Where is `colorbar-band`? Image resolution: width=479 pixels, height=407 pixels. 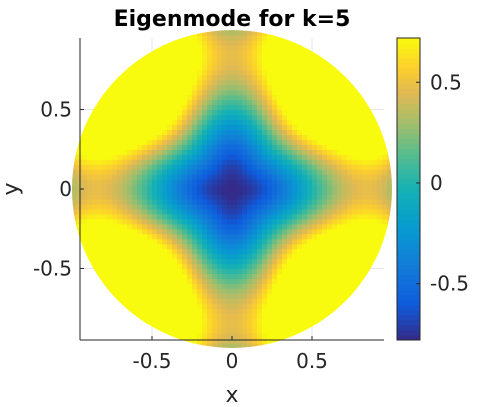 colorbar-band is located at coordinates (408, 212).